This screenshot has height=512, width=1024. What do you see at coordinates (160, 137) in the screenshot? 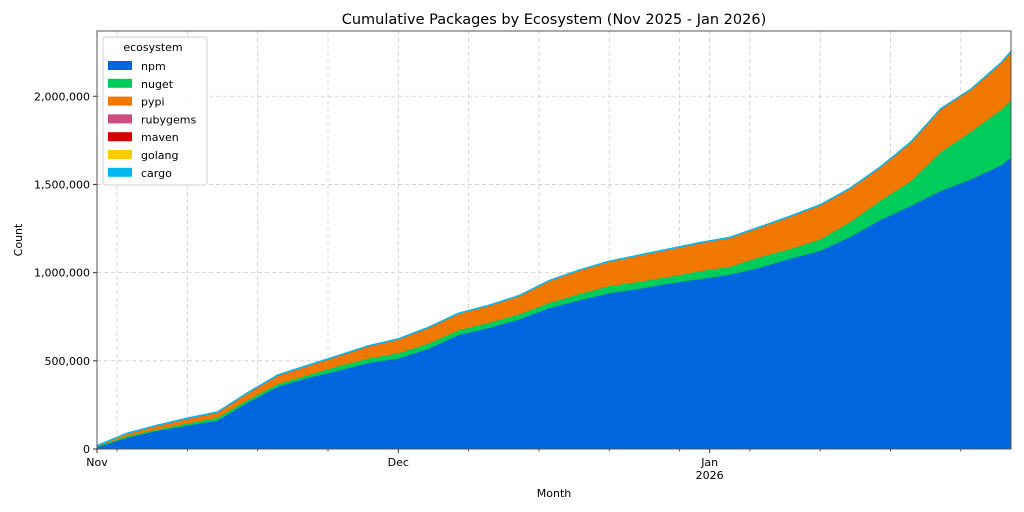
I see `legend-label-maven: maven` at bounding box center [160, 137].